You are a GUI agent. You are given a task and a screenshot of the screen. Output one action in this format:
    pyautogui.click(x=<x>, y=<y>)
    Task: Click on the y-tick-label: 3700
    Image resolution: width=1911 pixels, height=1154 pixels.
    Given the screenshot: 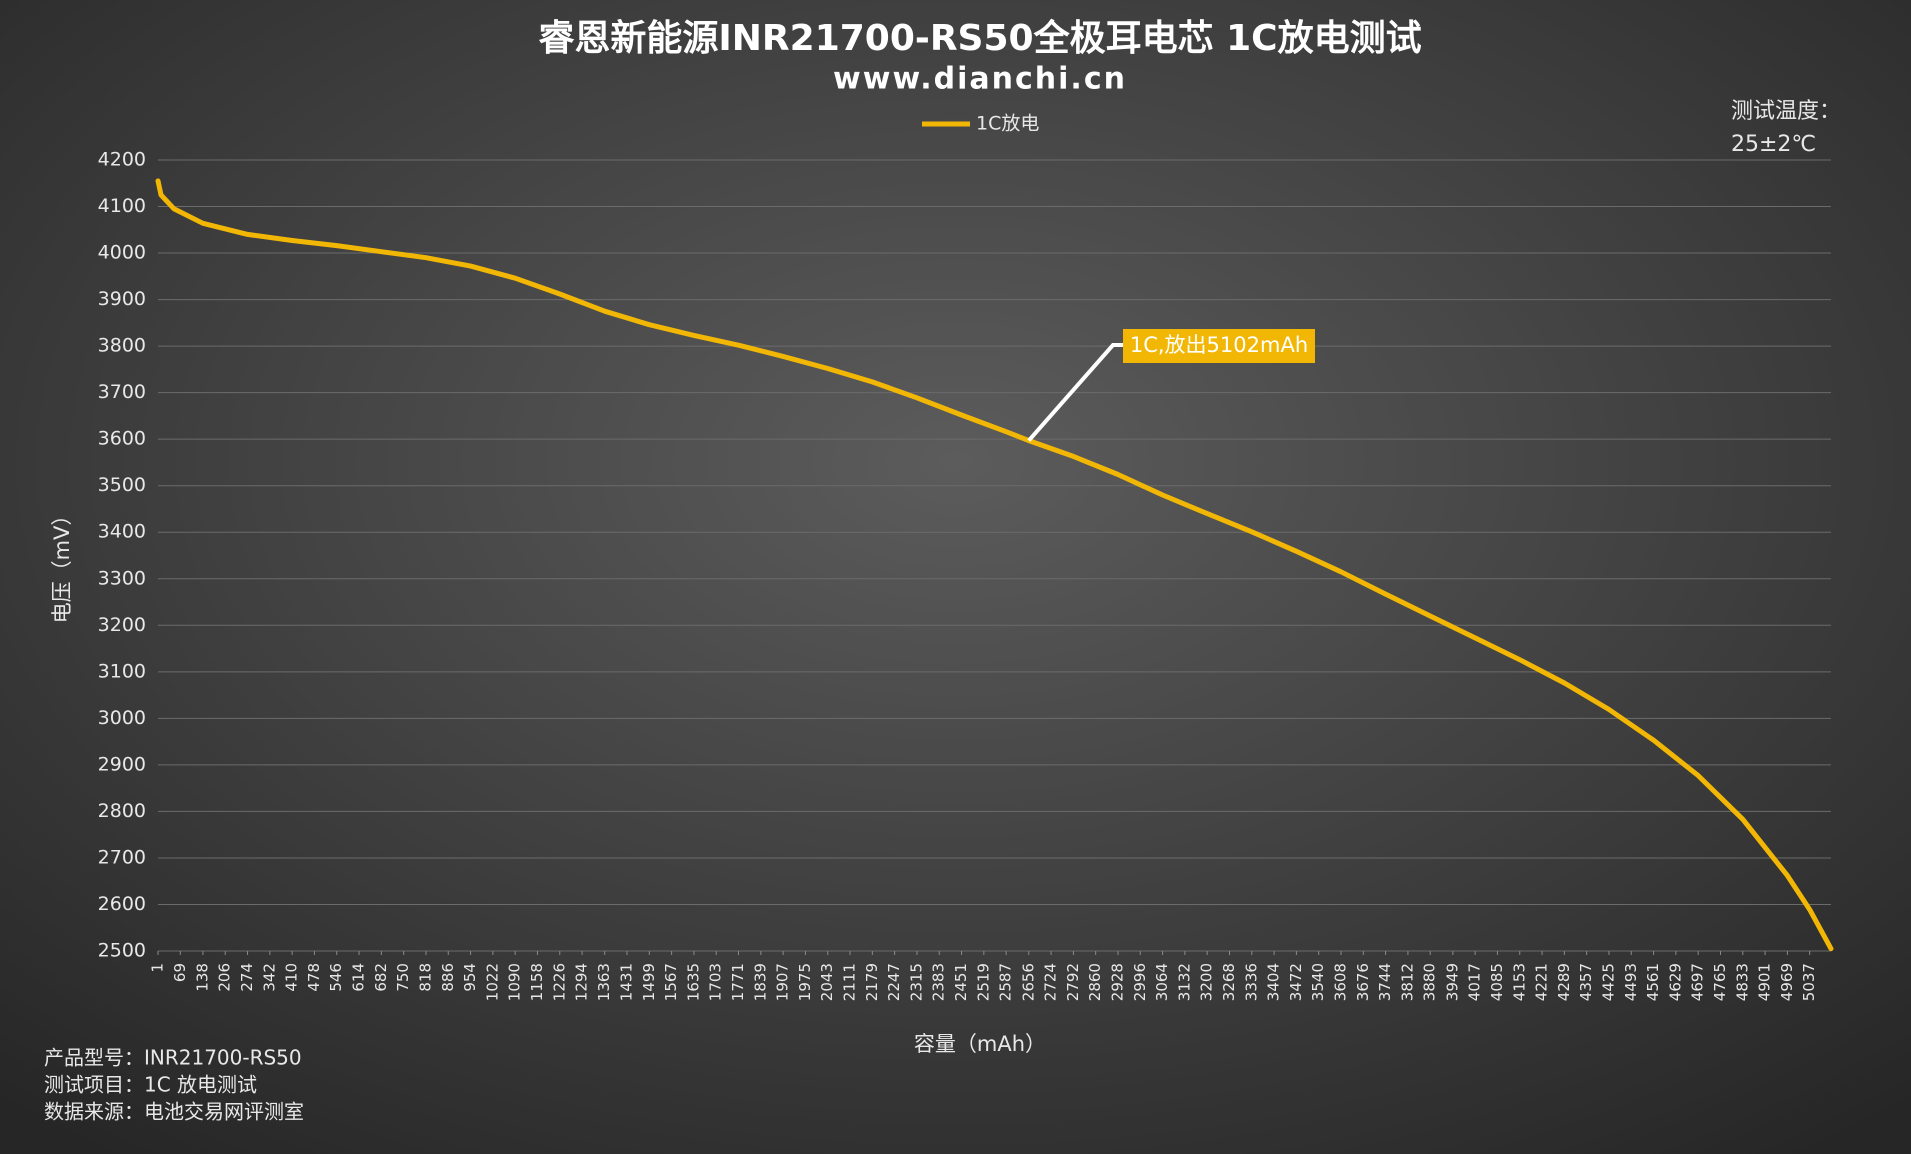 What is the action you would take?
    pyautogui.click(x=122, y=392)
    